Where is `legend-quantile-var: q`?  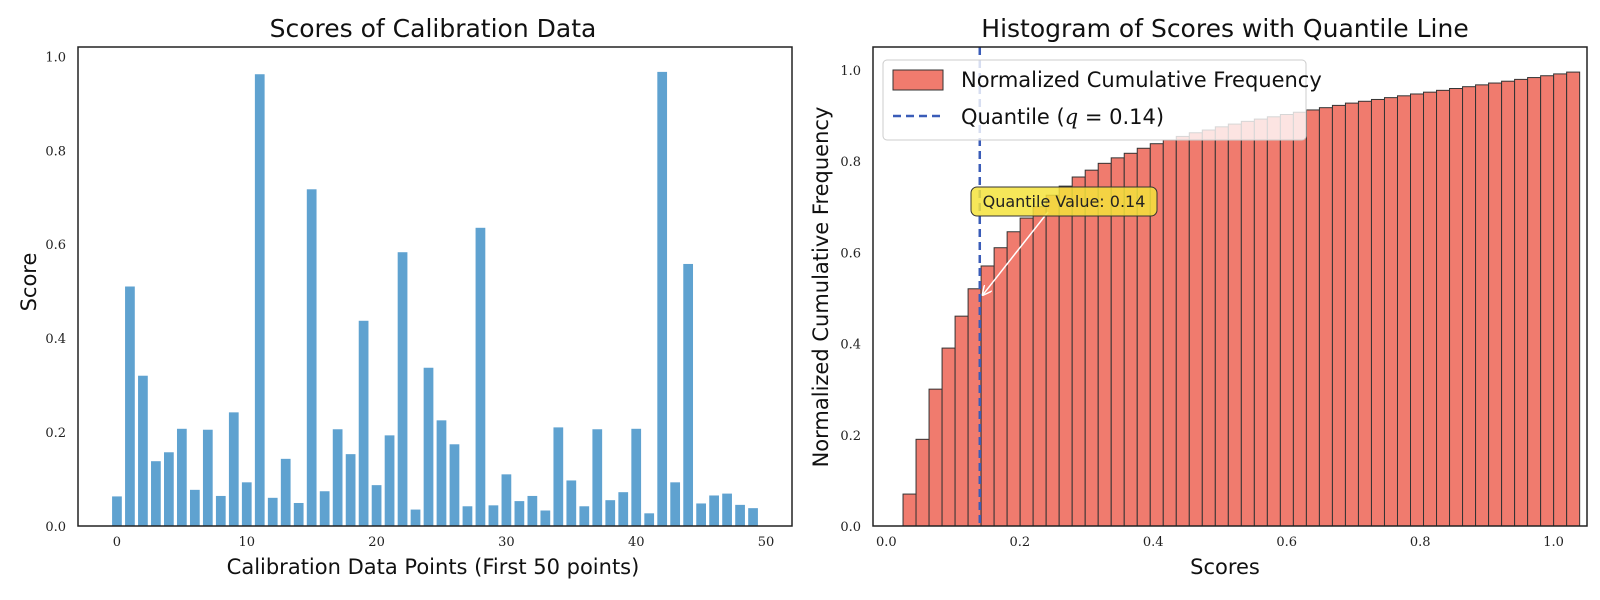 legend-quantile-var: q is located at coordinates (1071, 117).